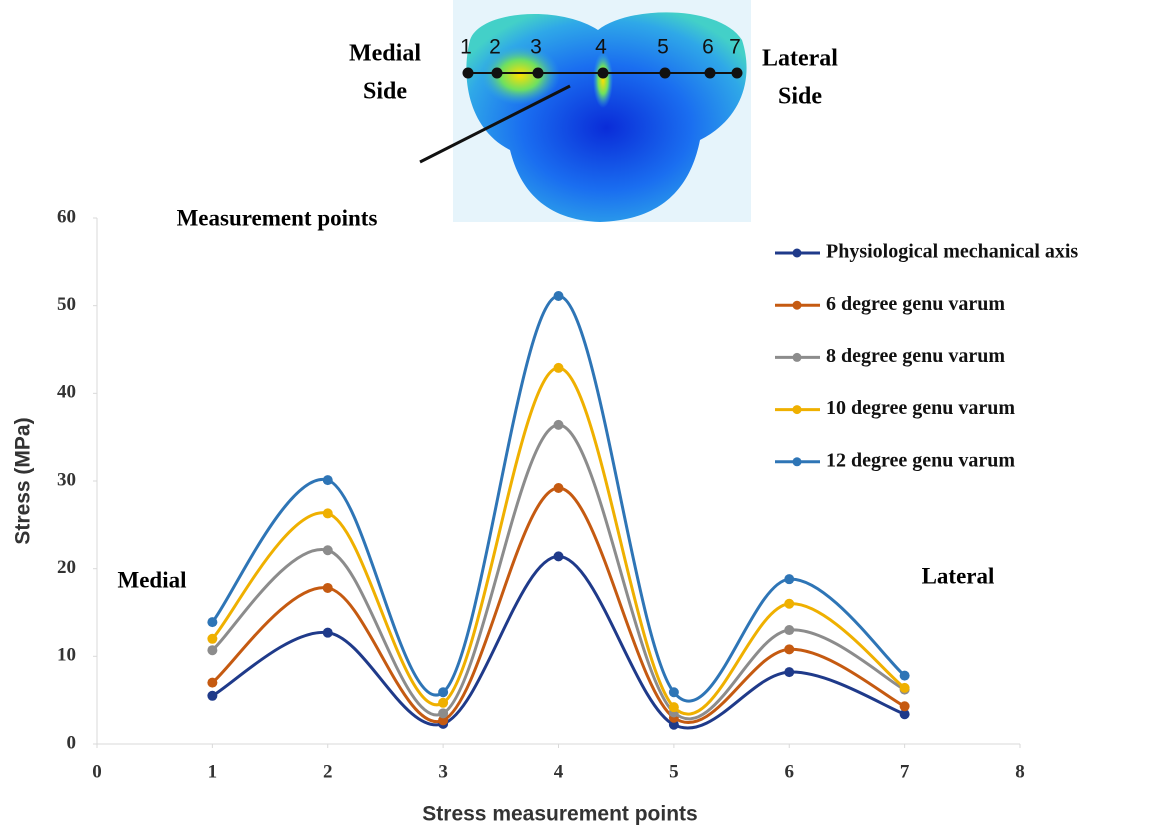 The width and height of the screenshot is (1176, 836). I want to click on legend-label: 8 degree genu varum, so click(915, 356).